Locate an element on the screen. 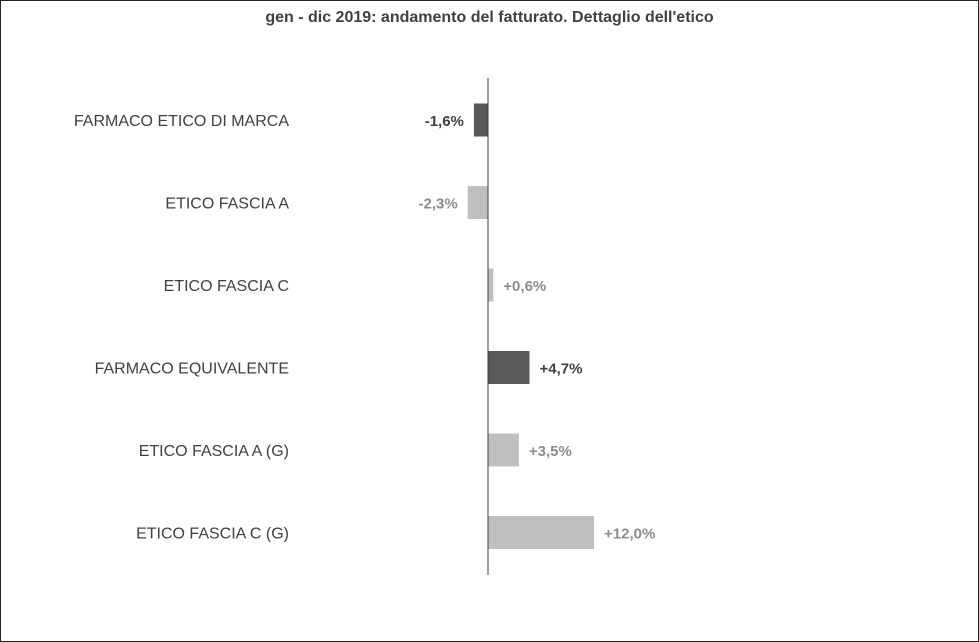  category-label-1: ETICO FASCIA A is located at coordinates (227, 204).